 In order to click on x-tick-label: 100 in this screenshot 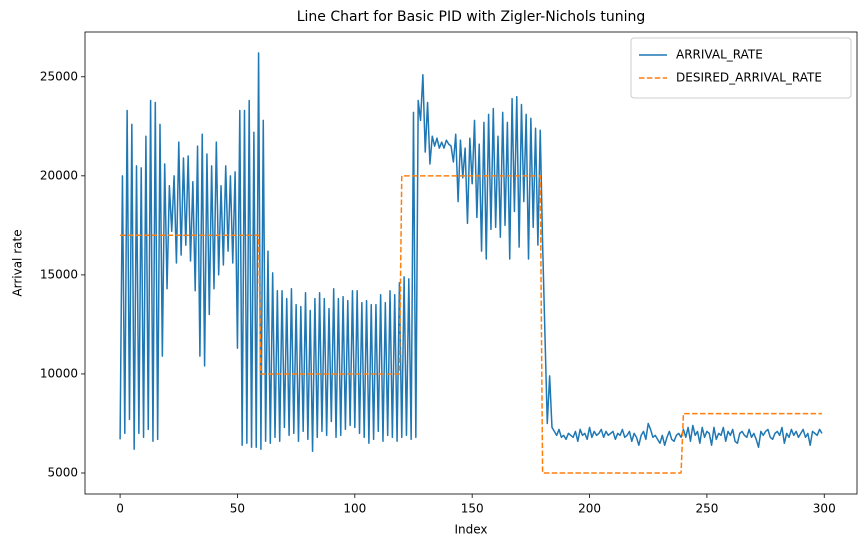, I will do `click(354, 509)`.